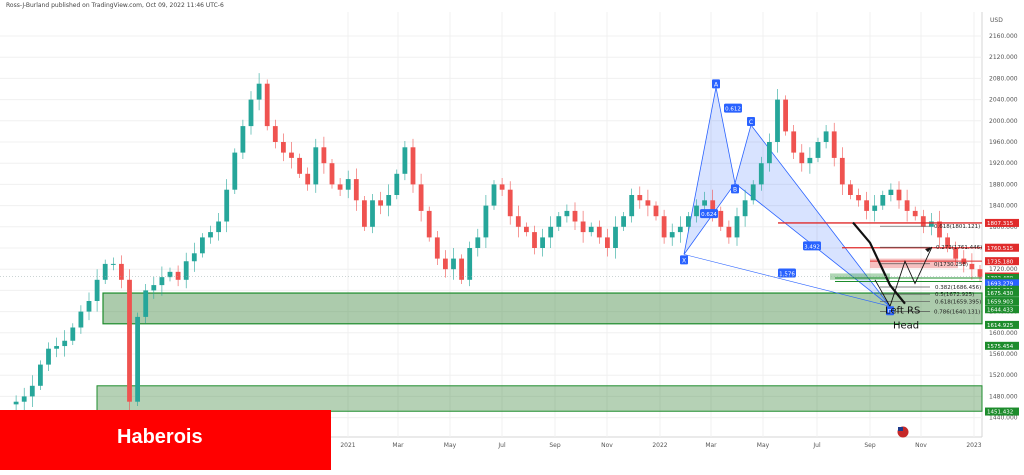  What do you see at coordinates (1003, 184) in the screenshot?
I see `y-tick-label: 1880.000` at bounding box center [1003, 184].